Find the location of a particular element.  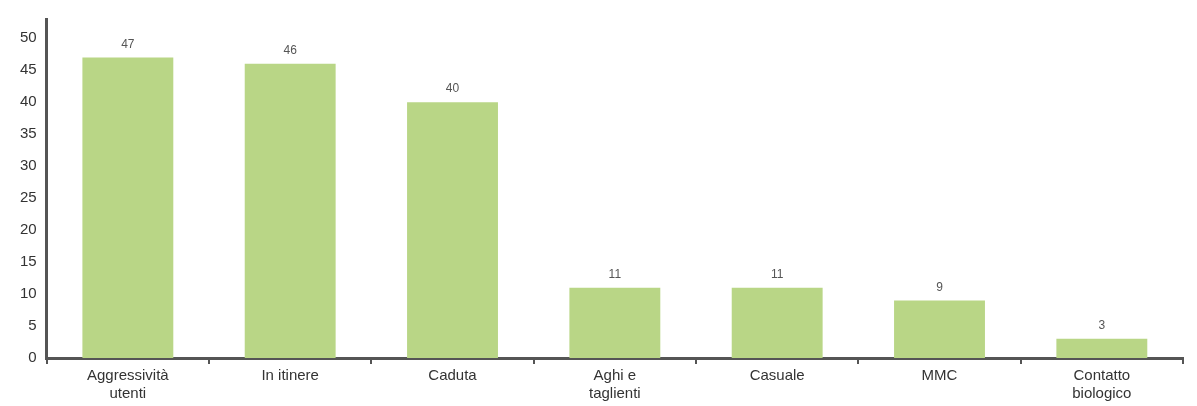

x-tick-label: MMC is located at coordinates (939, 375).